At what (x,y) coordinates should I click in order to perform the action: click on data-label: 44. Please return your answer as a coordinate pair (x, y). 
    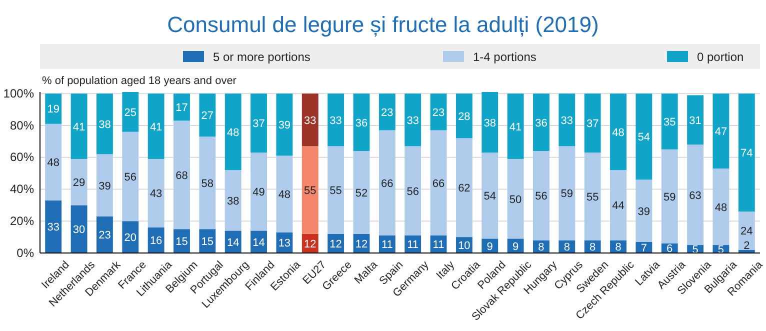
    Looking at the image, I should click on (618, 206).